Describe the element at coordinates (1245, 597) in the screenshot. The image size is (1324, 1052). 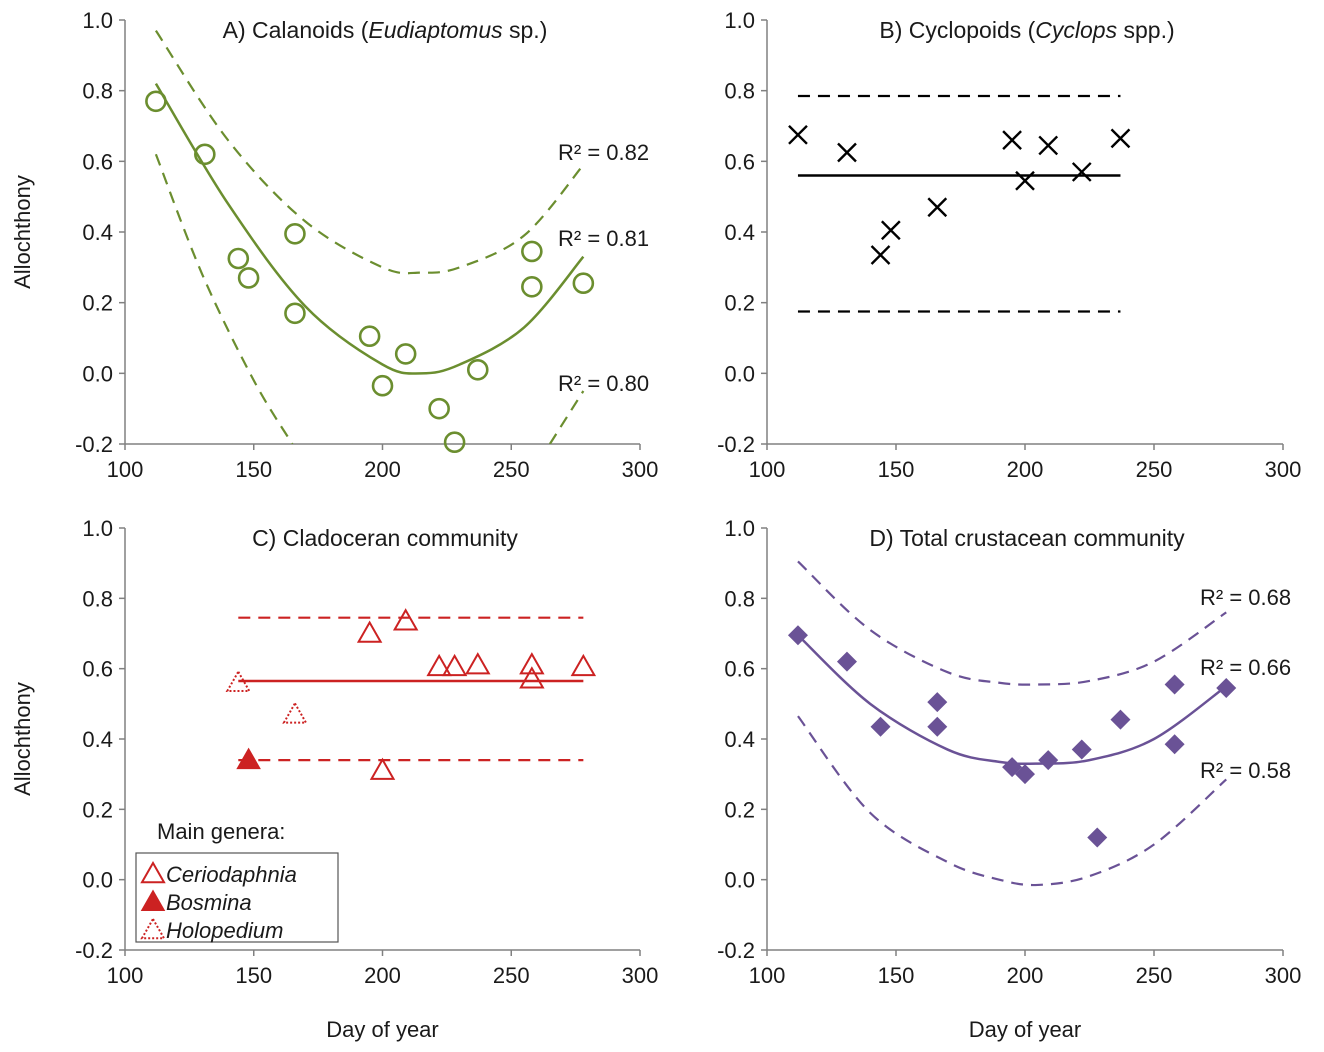
I see `r-squared-label: R² = 0.68` at that location.